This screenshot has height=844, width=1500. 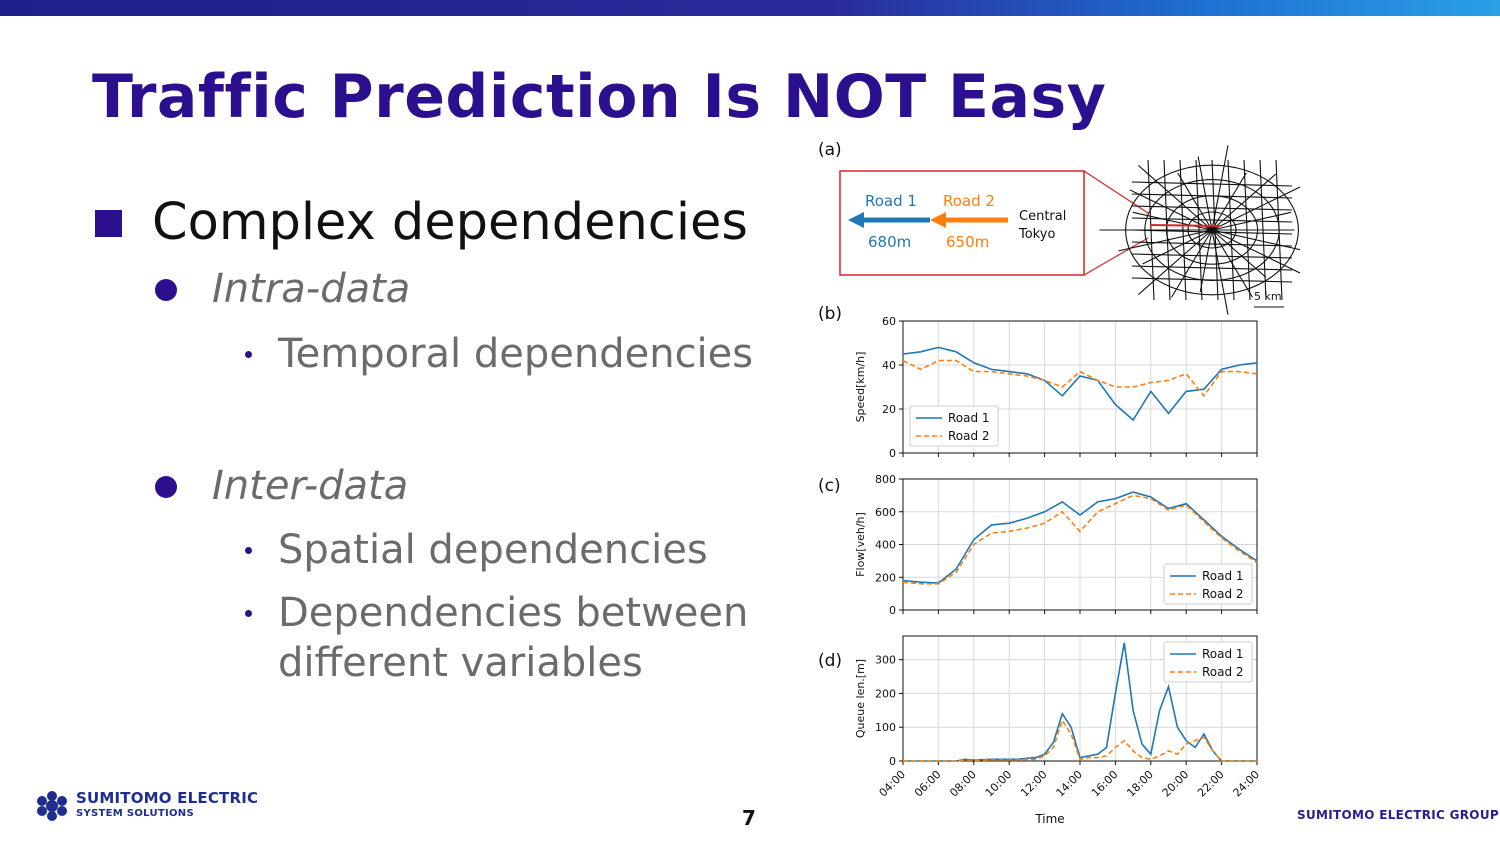 I want to click on y-axis-label: Speed[km/h], so click(x=860, y=387).